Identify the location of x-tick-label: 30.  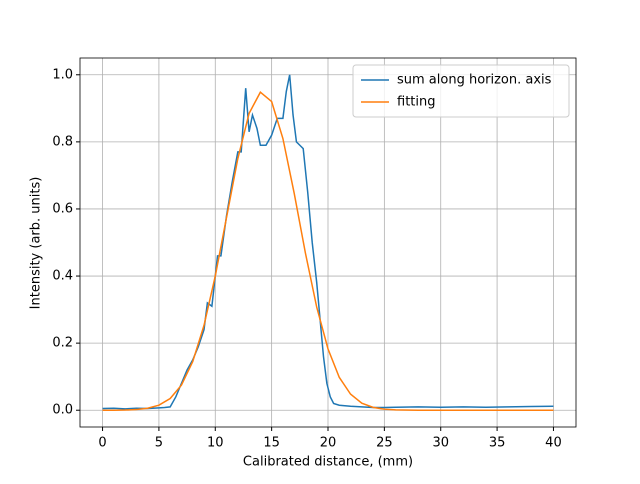
(440, 443).